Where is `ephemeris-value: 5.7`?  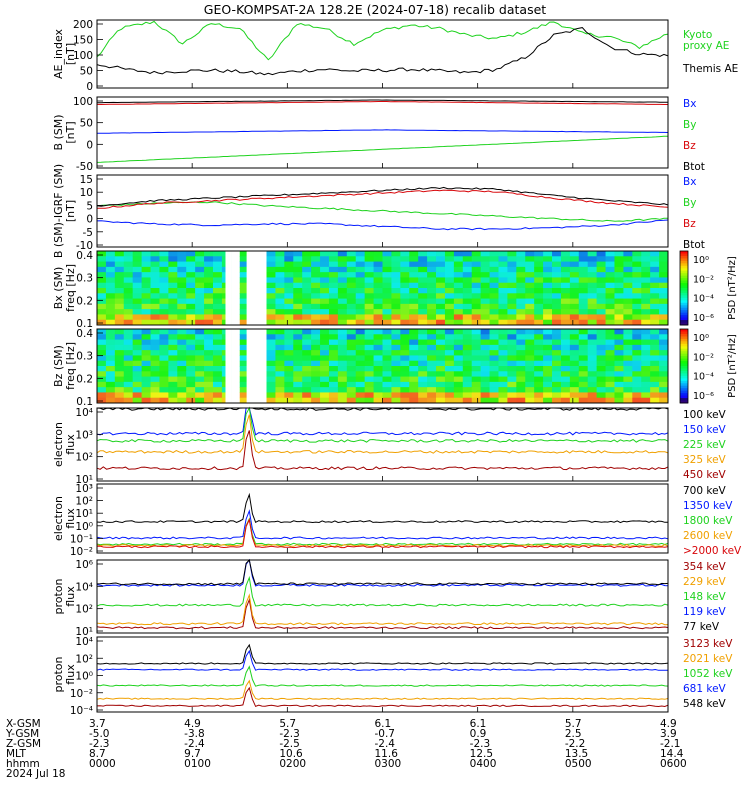
ephemeris-value: 5.7 is located at coordinates (287, 724).